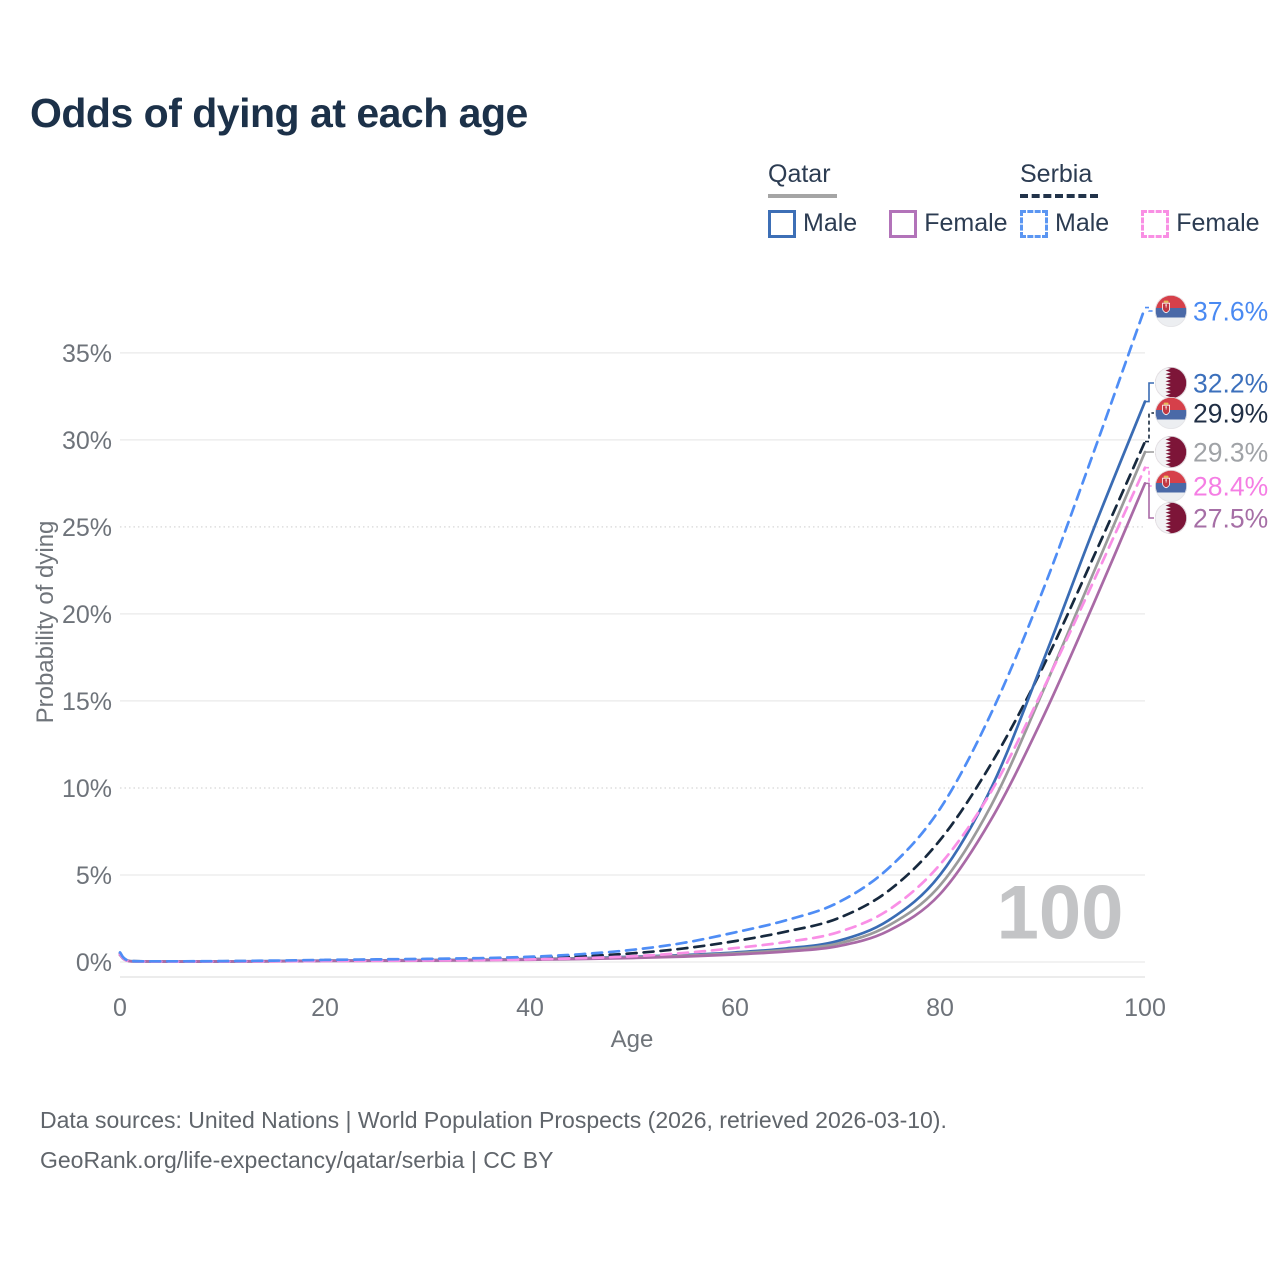  What do you see at coordinates (735, 1008) in the screenshot?
I see `x-tick-label: 60` at bounding box center [735, 1008].